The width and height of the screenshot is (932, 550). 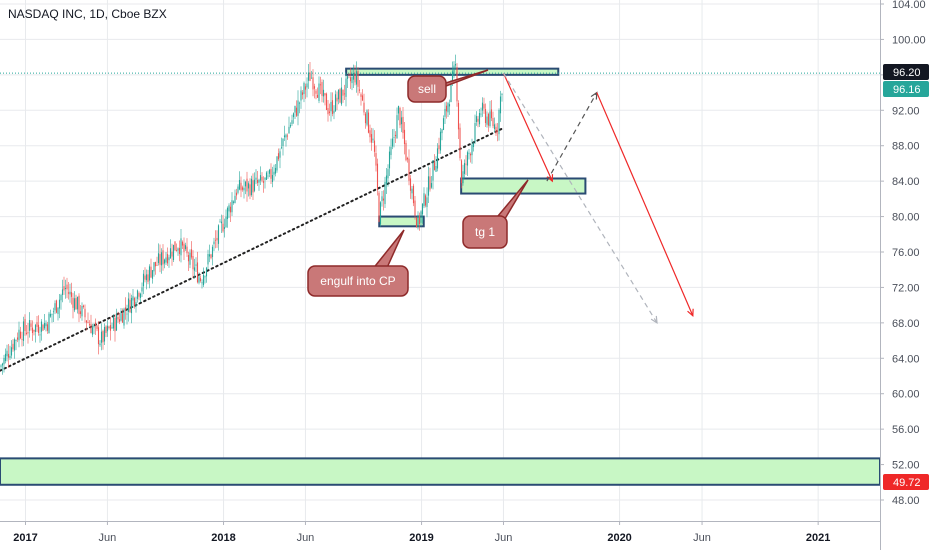 What do you see at coordinates (906, 324) in the screenshot?
I see `price-tick-label: 68.00` at bounding box center [906, 324].